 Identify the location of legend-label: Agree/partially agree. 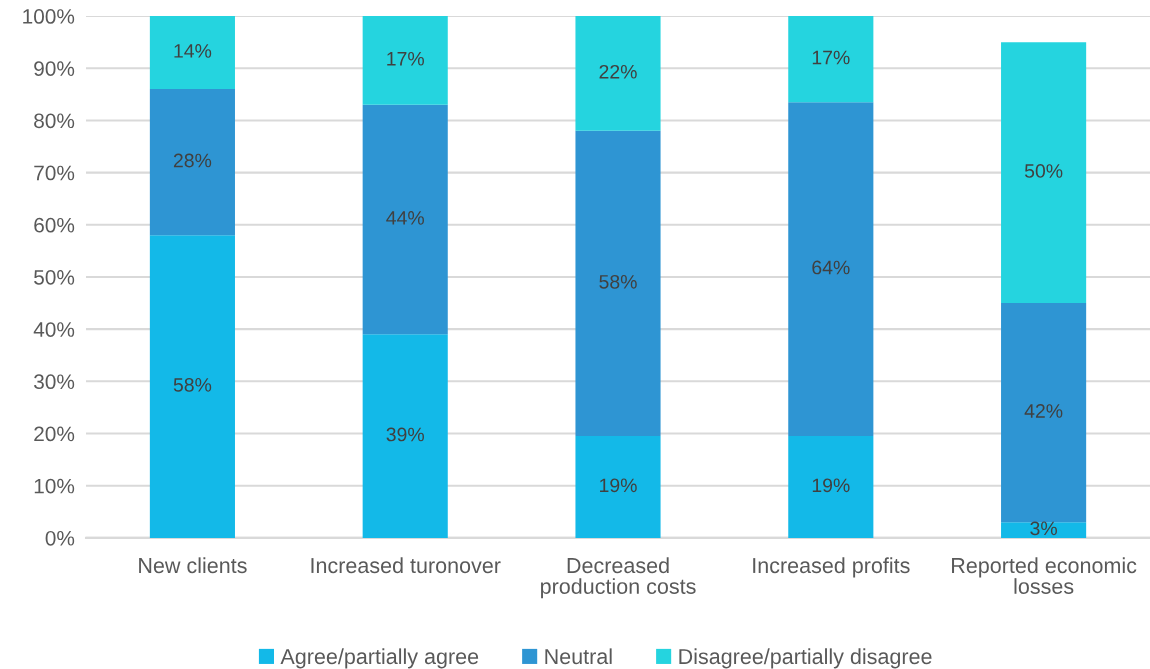
(379, 658).